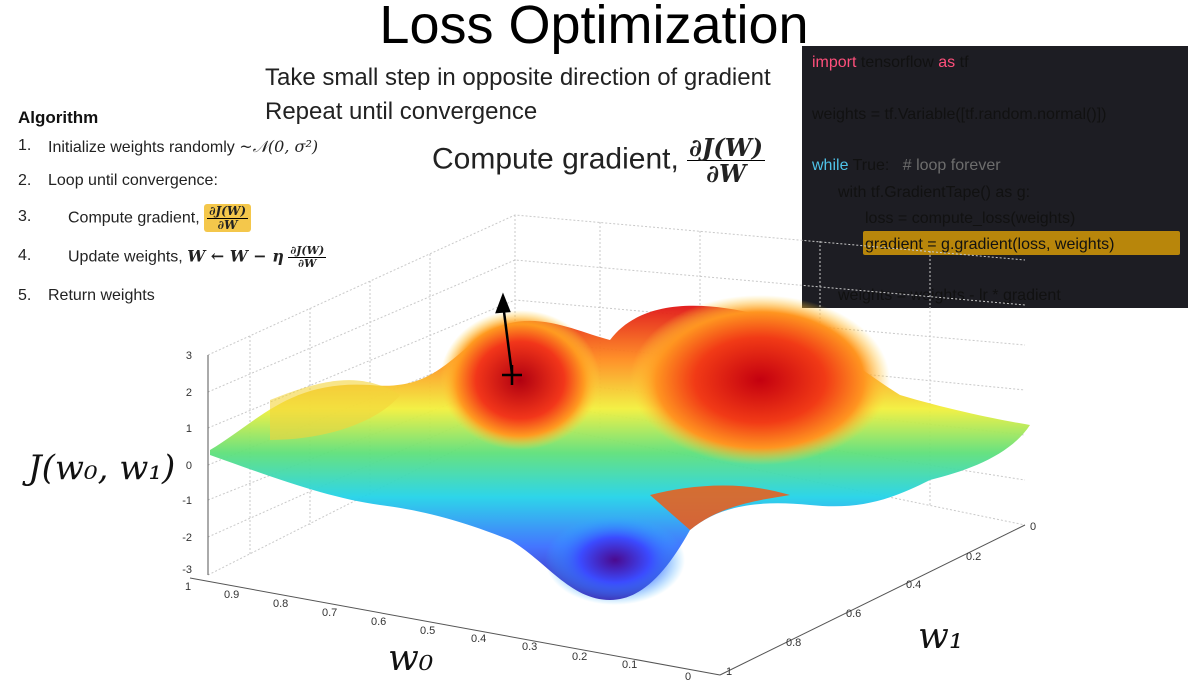 Image resolution: width=1188 pixels, height=689 pixels. Describe the element at coordinates (688, 677) in the screenshot. I see `w0-tick-label: 0` at that location.